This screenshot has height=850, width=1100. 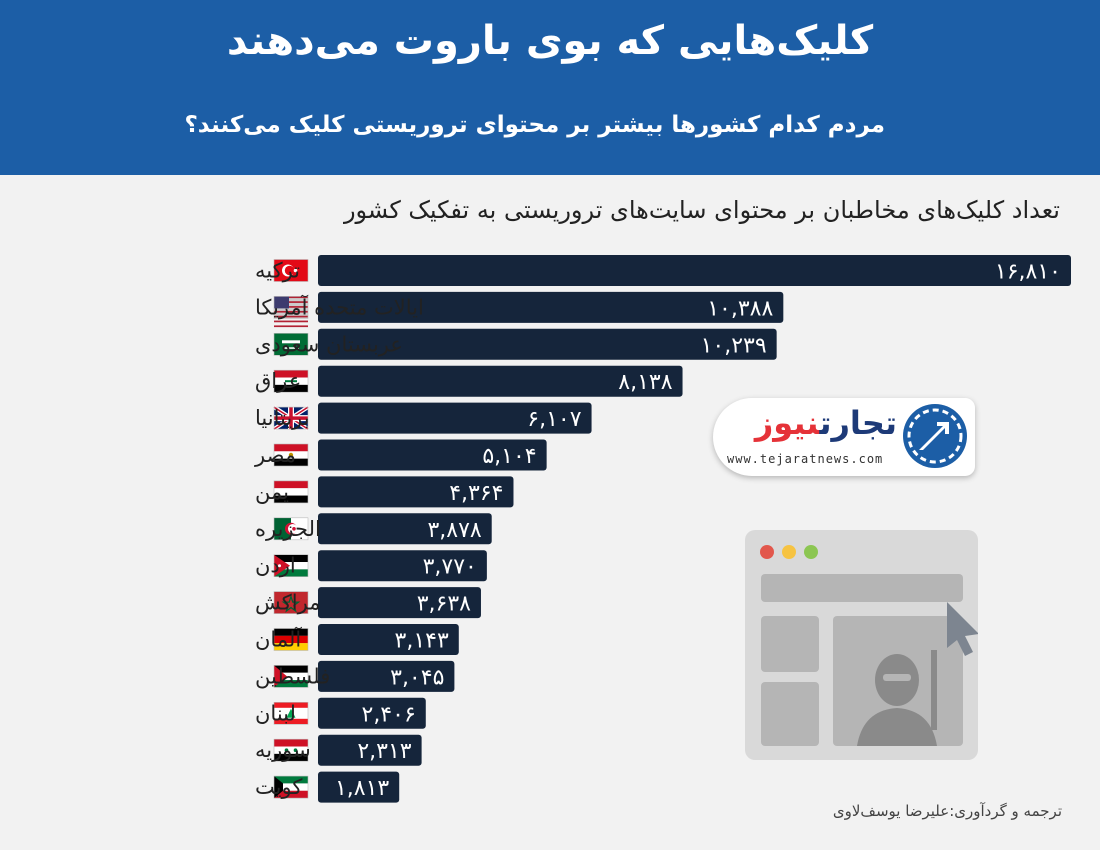 What do you see at coordinates (384, 751) in the screenshot?
I see `bar-value-label: ۲,۳۱۳` at bounding box center [384, 751].